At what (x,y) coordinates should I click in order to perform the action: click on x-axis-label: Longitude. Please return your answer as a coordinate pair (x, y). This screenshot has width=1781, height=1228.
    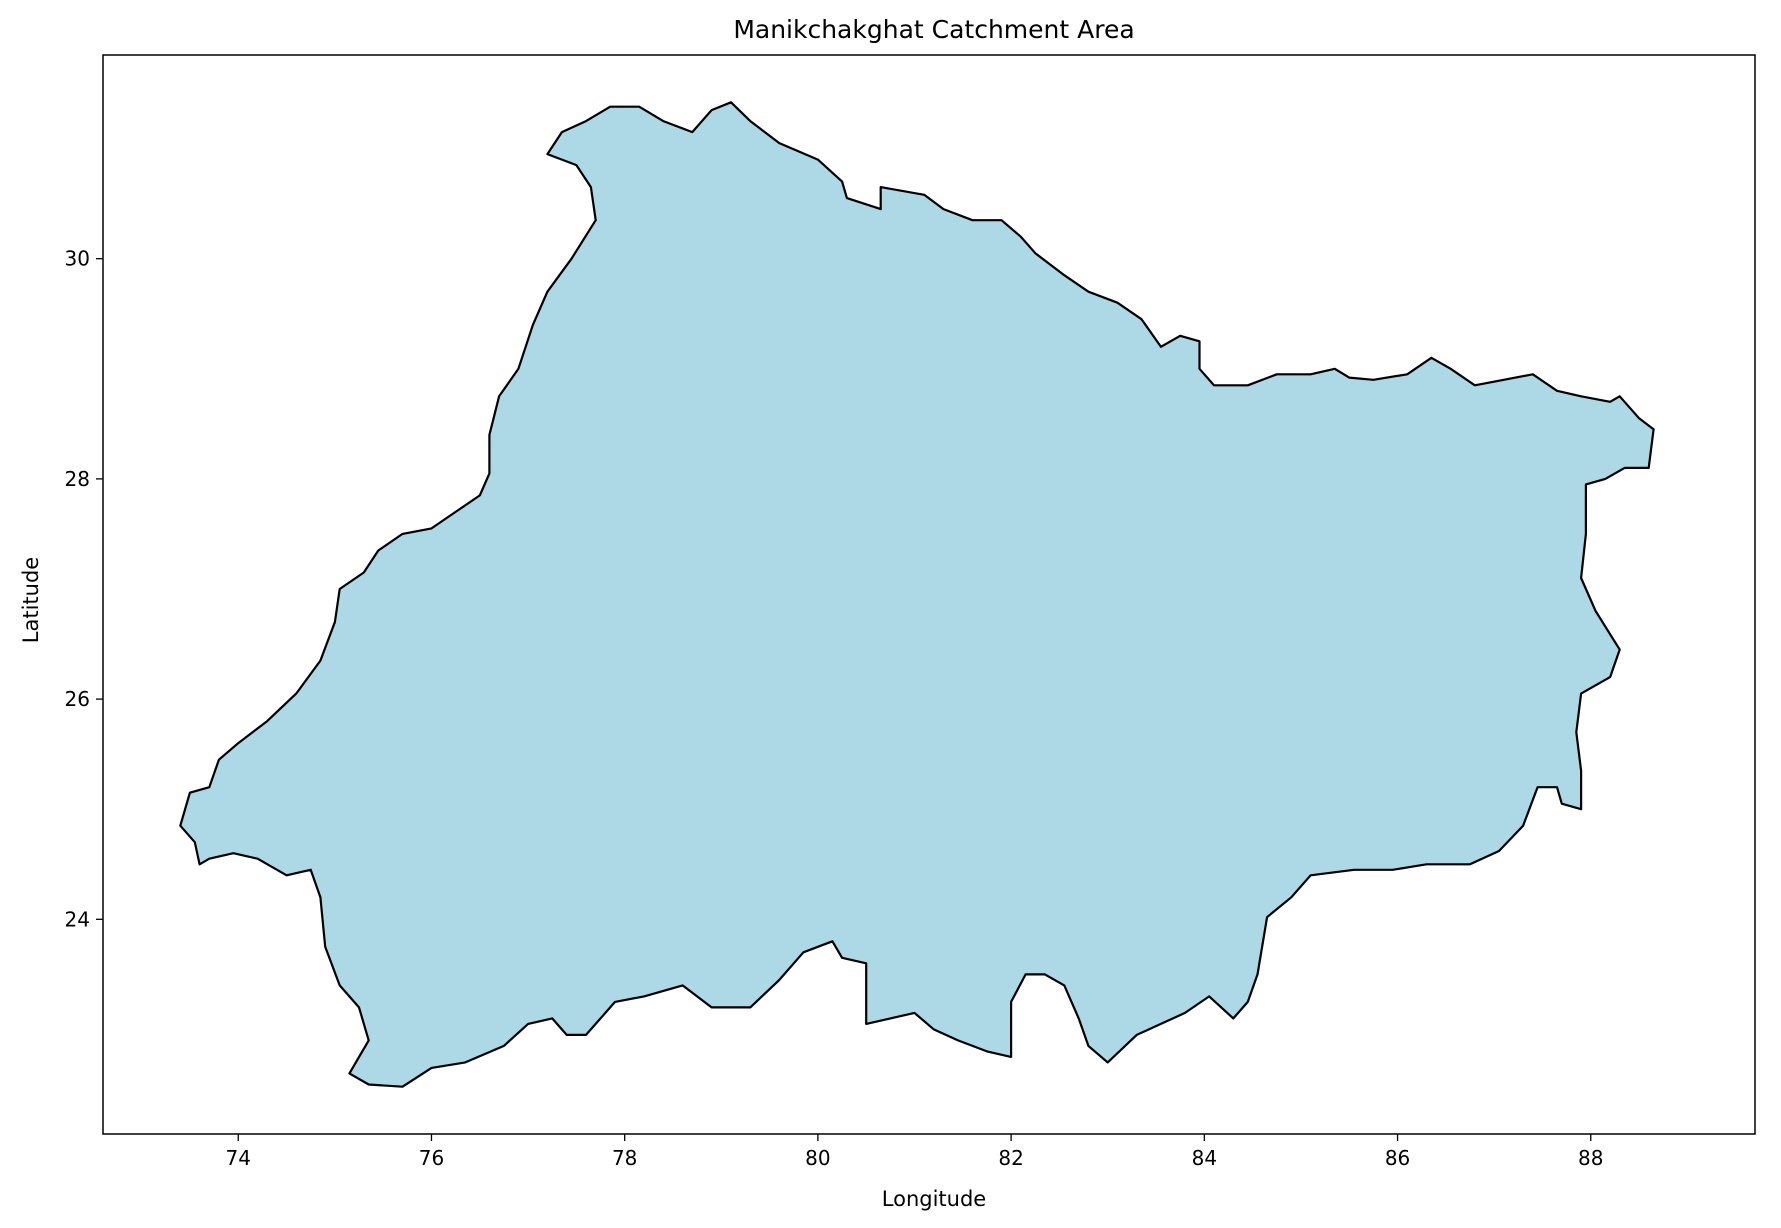
    Looking at the image, I should click on (934, 1199).